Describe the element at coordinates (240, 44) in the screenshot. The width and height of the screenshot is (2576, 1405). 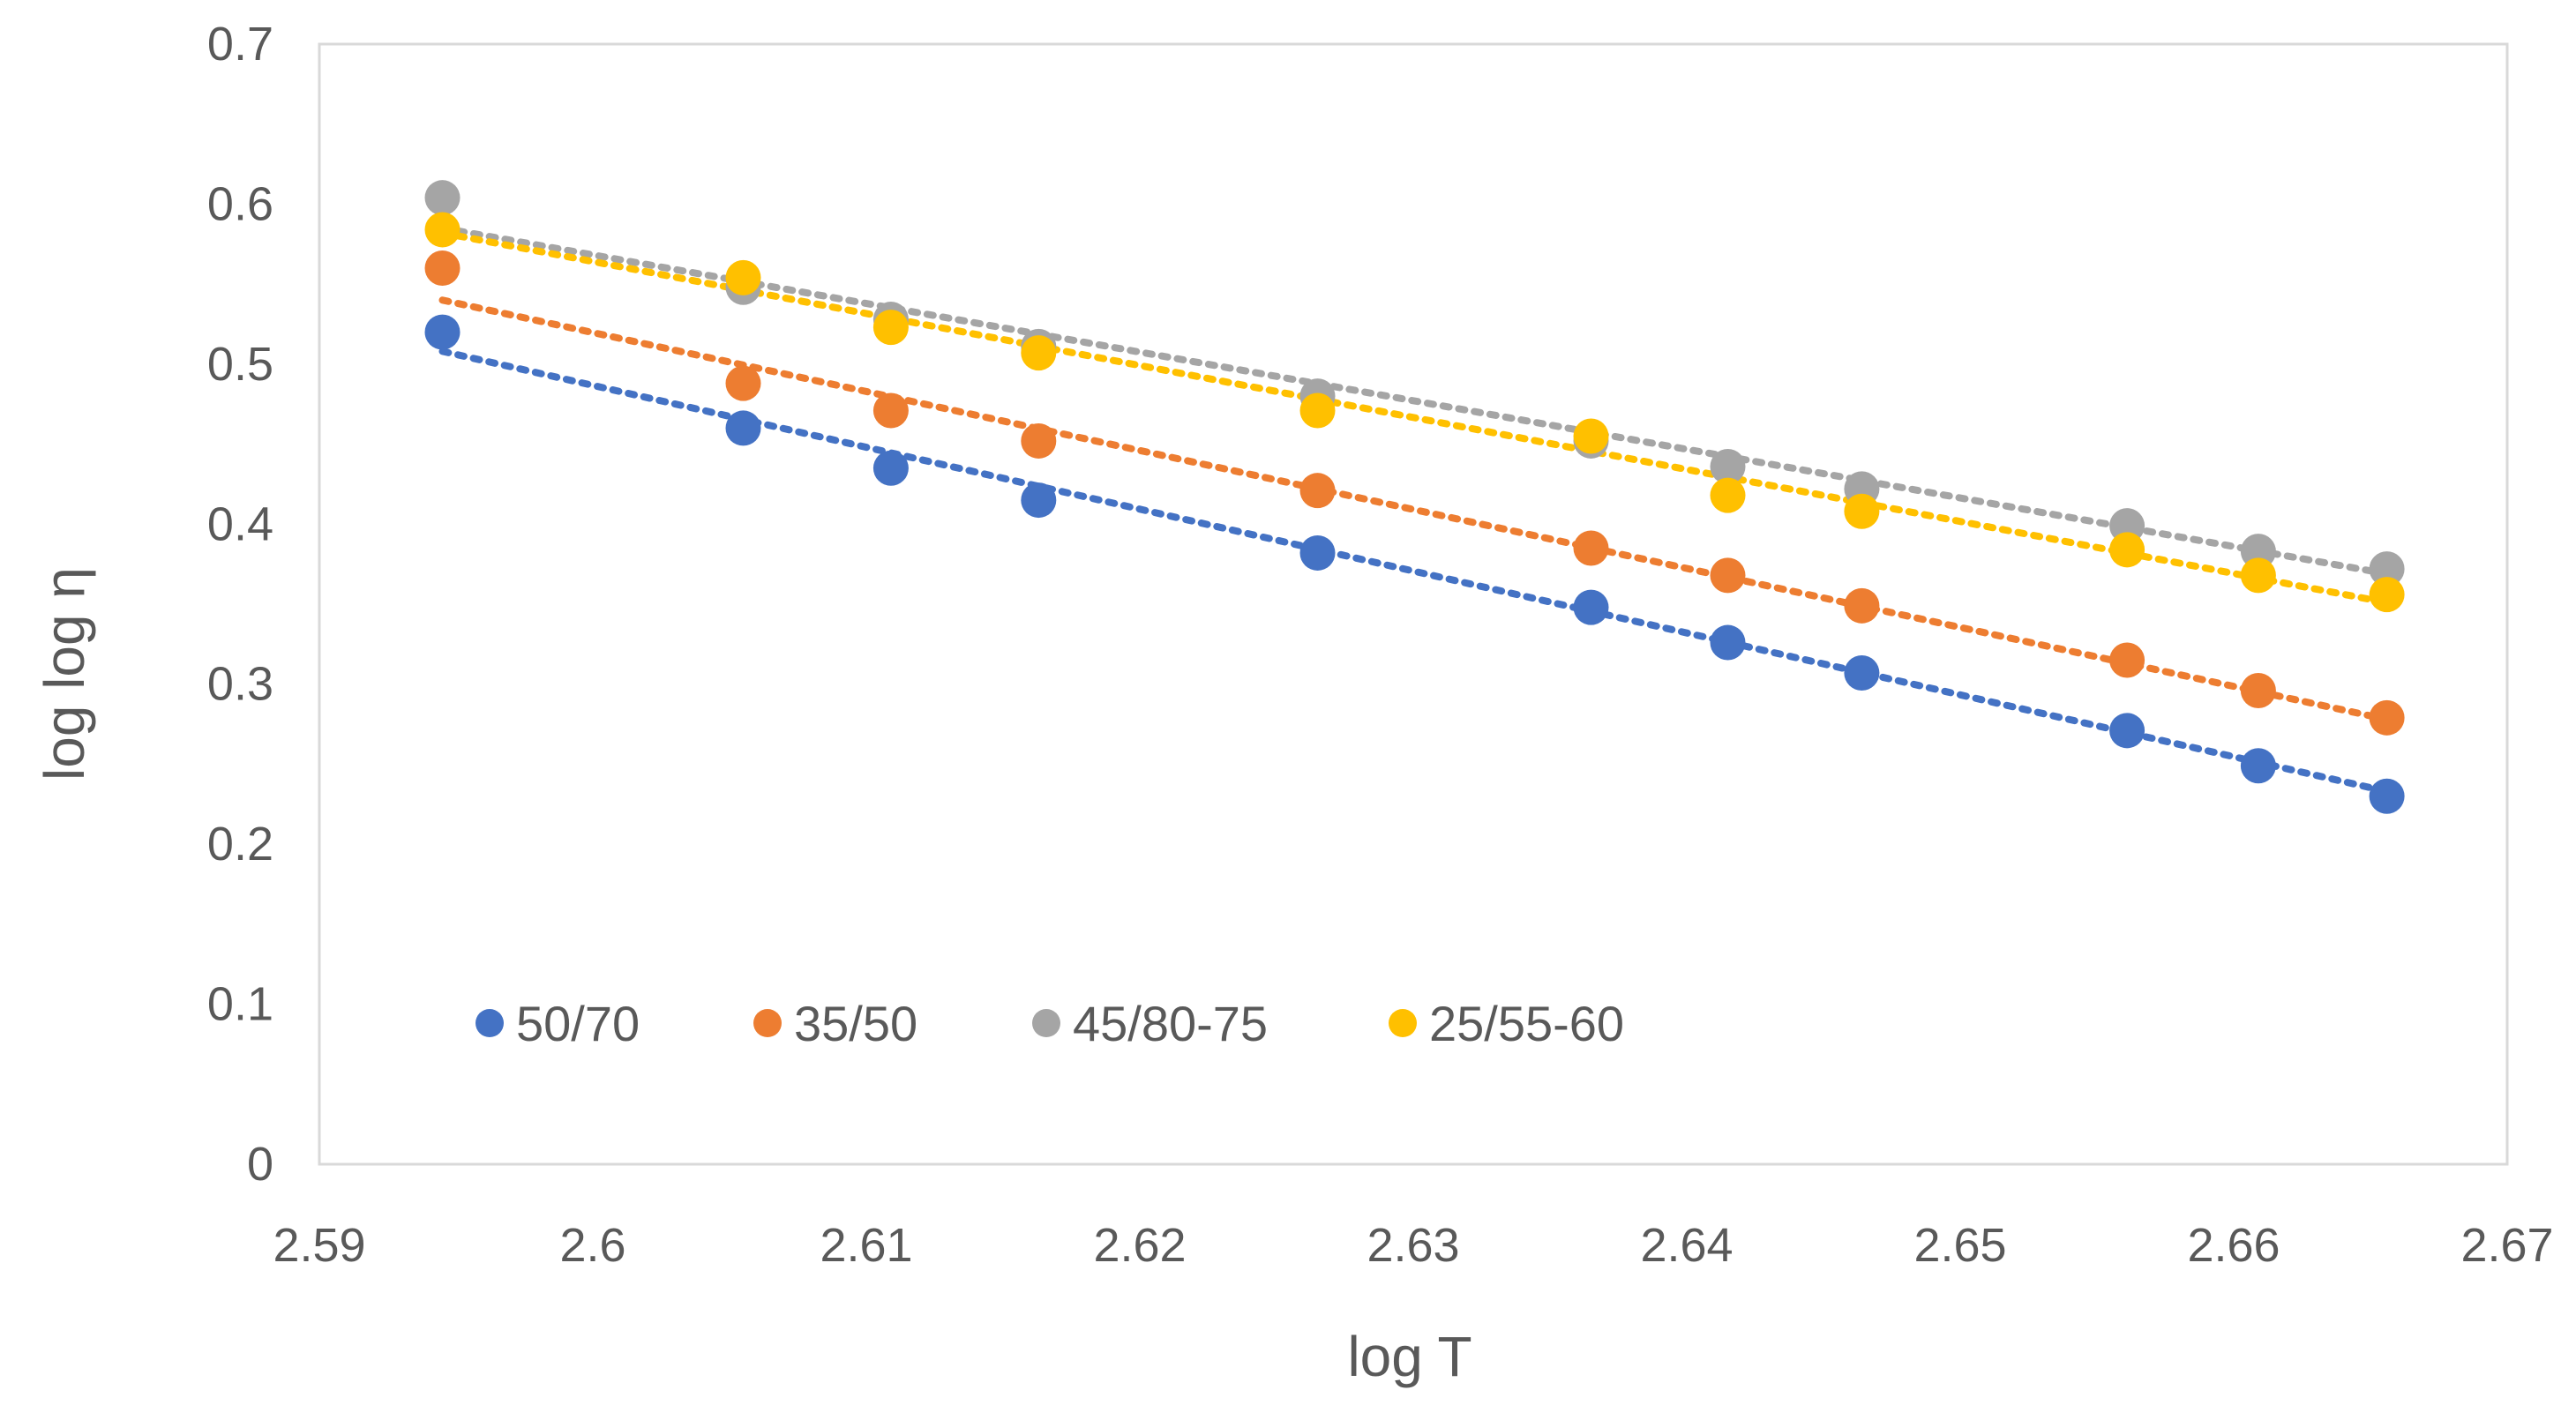
I see `y-tick-label: 0.7` at that location.